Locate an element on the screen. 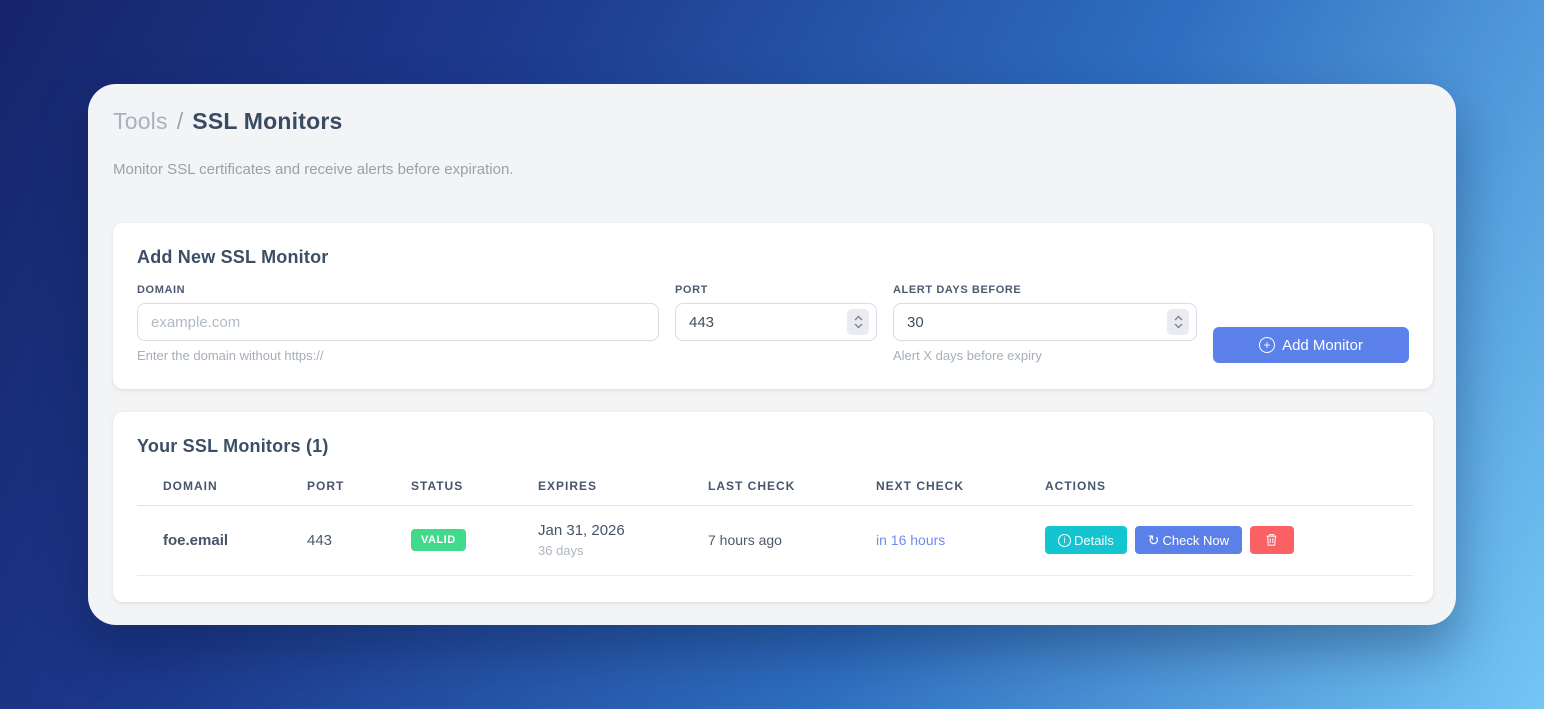  monitor-domain: foe.email is located at coordinates (222, 540).